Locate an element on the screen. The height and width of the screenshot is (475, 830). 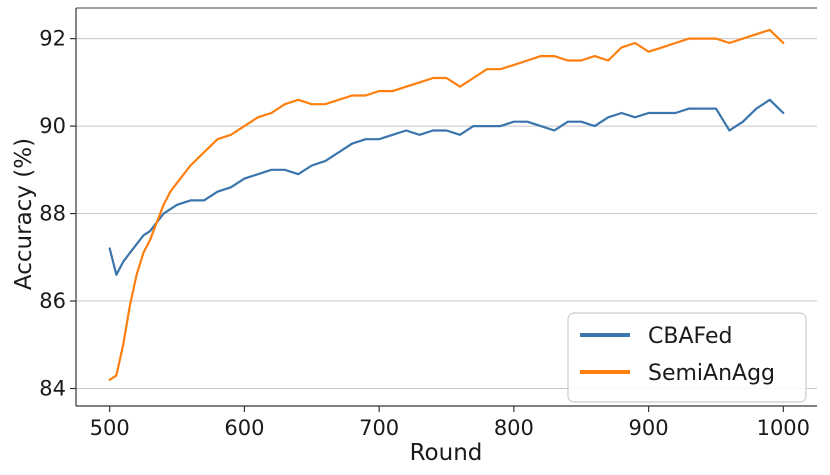
y-tick-label-92: 92 is located at coordinates (52, 39).